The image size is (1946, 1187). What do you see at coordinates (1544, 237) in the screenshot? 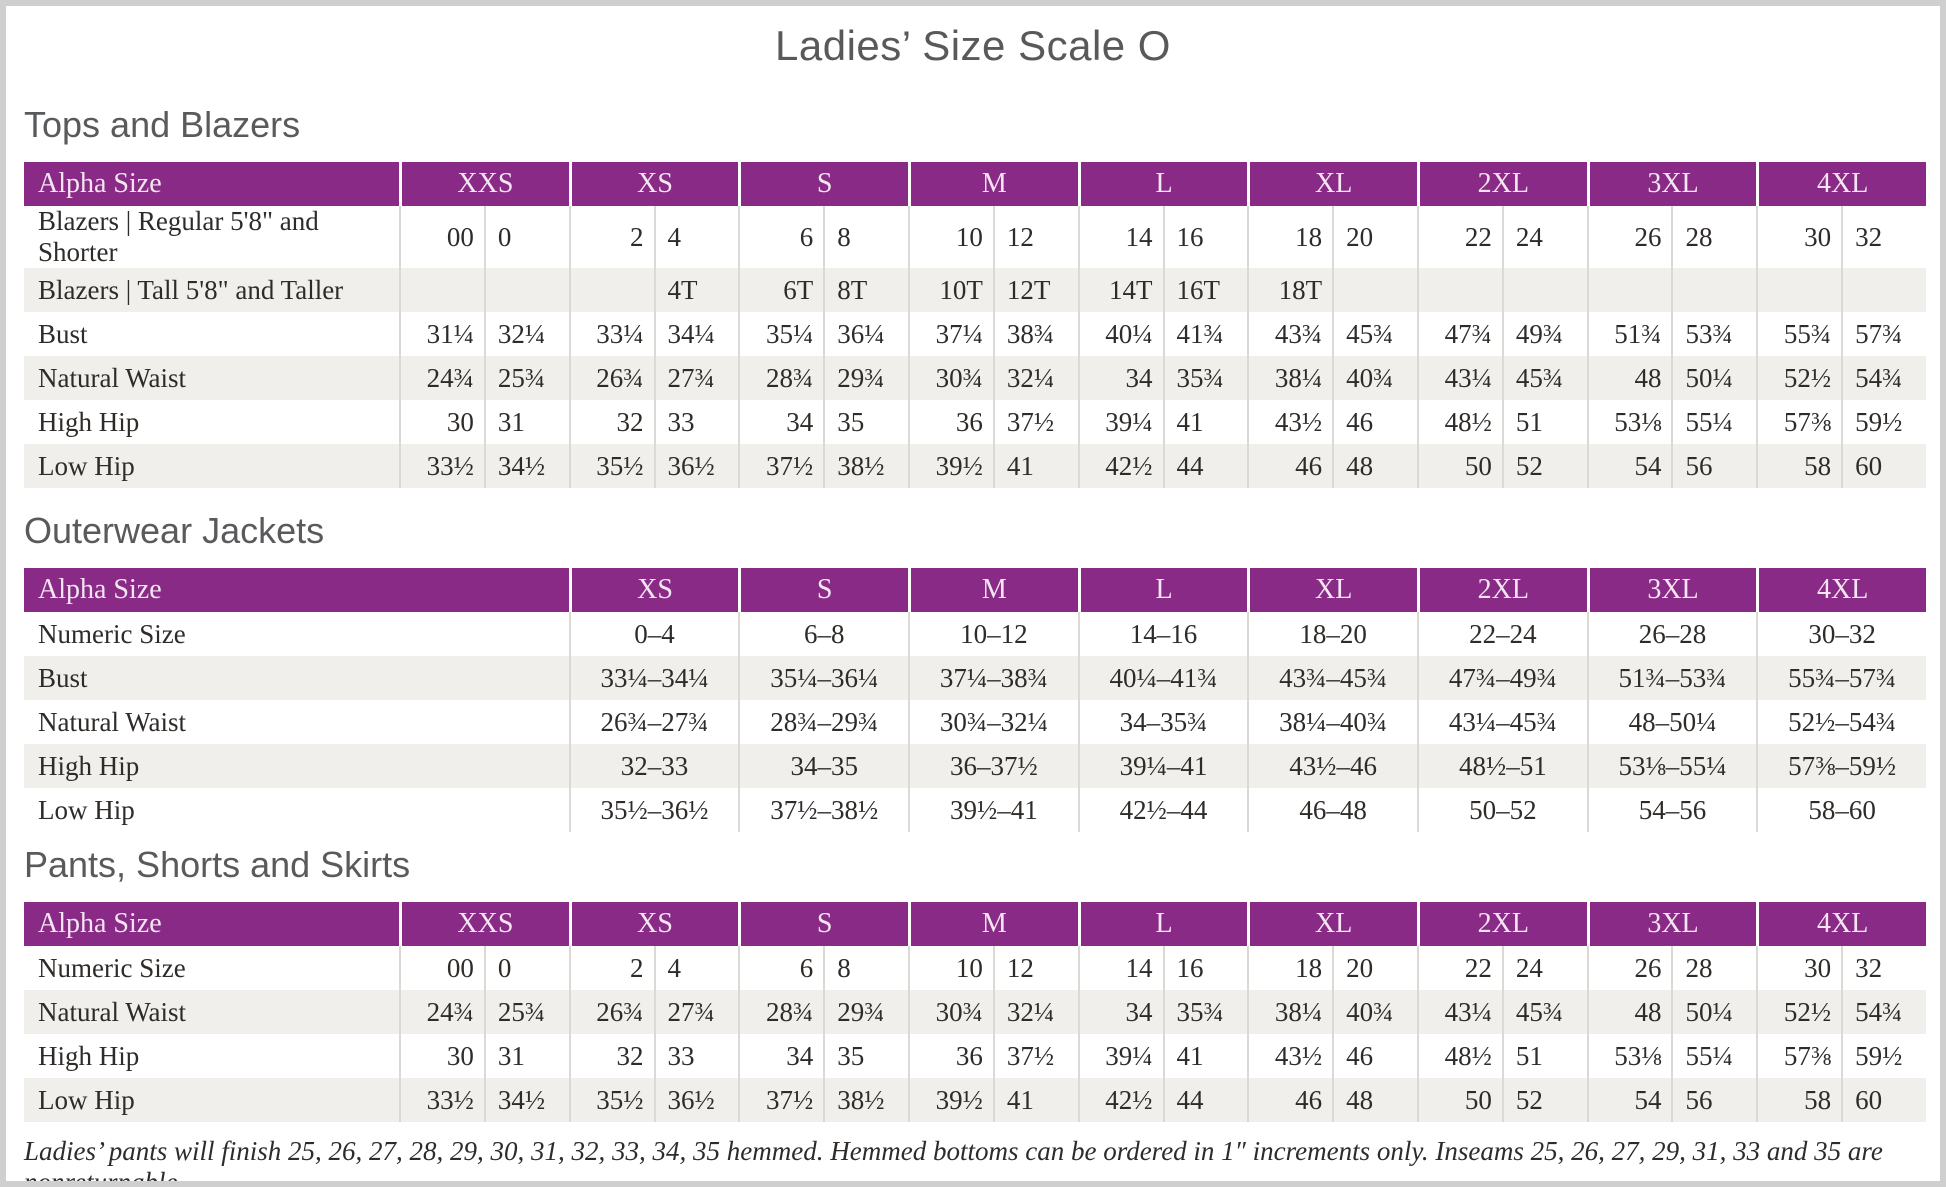
I see `size-value-cell: 24` at bounding box center [1544, 237].